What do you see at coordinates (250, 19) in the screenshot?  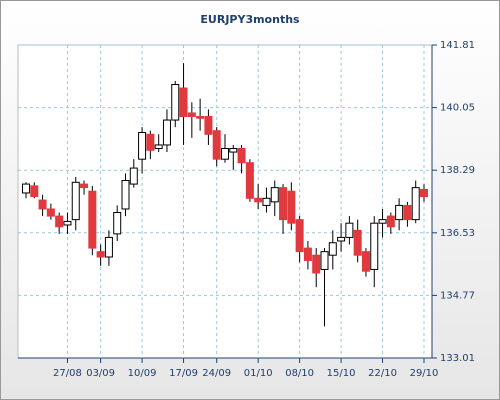 I see `chart-title: EURJPY3months` at bounding box center [250, 19].